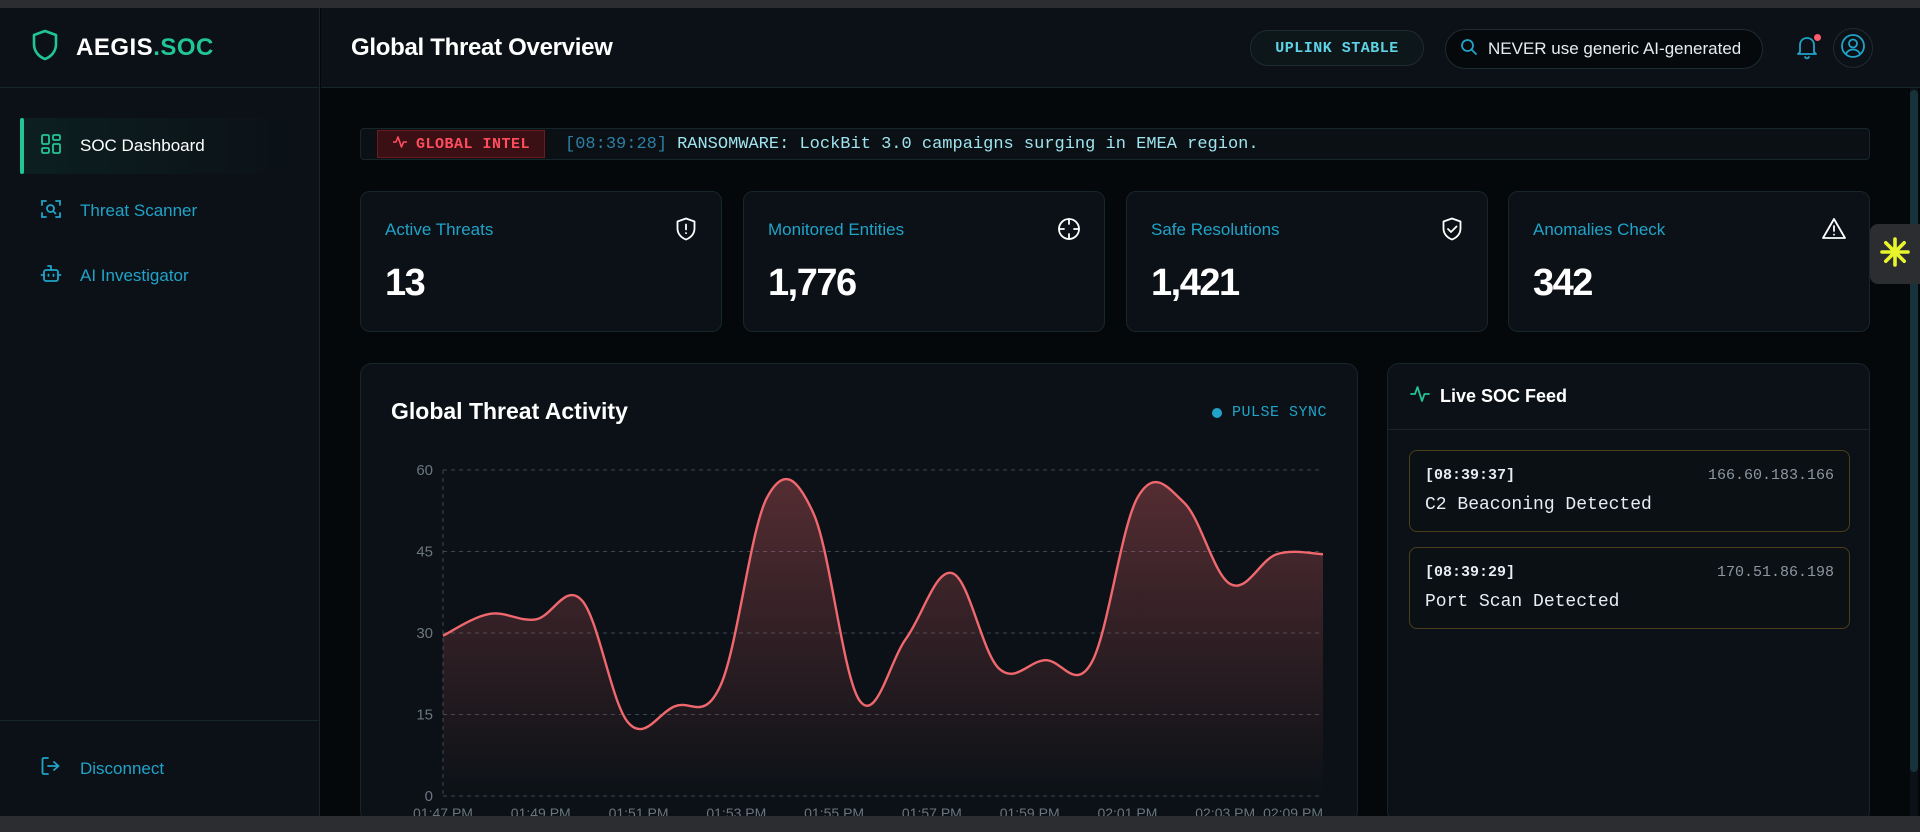  Describe the element at coordinates (1120, 48) in the screenshot. I see `top-header: Global Threat Overview UPLINK STABLE` at that location.